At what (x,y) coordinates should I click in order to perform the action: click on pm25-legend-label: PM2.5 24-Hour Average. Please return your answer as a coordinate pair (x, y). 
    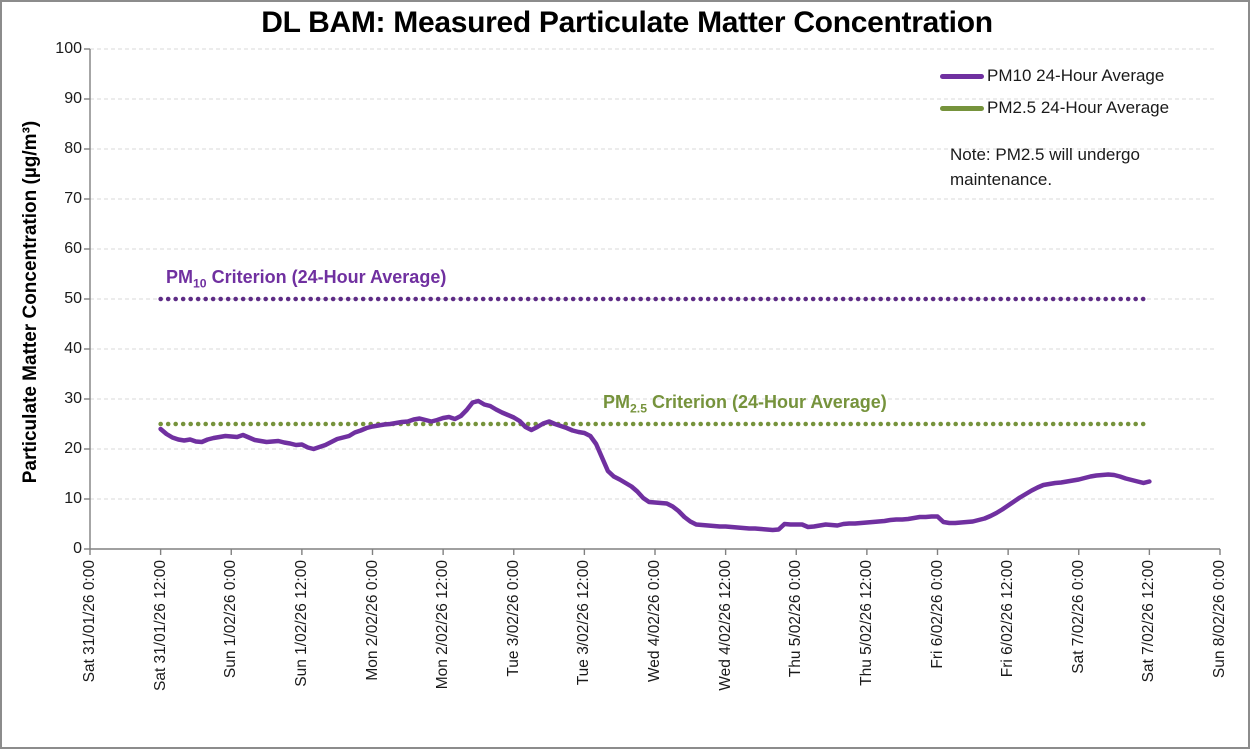
    Looking at the image, I should click on (1078, 107).